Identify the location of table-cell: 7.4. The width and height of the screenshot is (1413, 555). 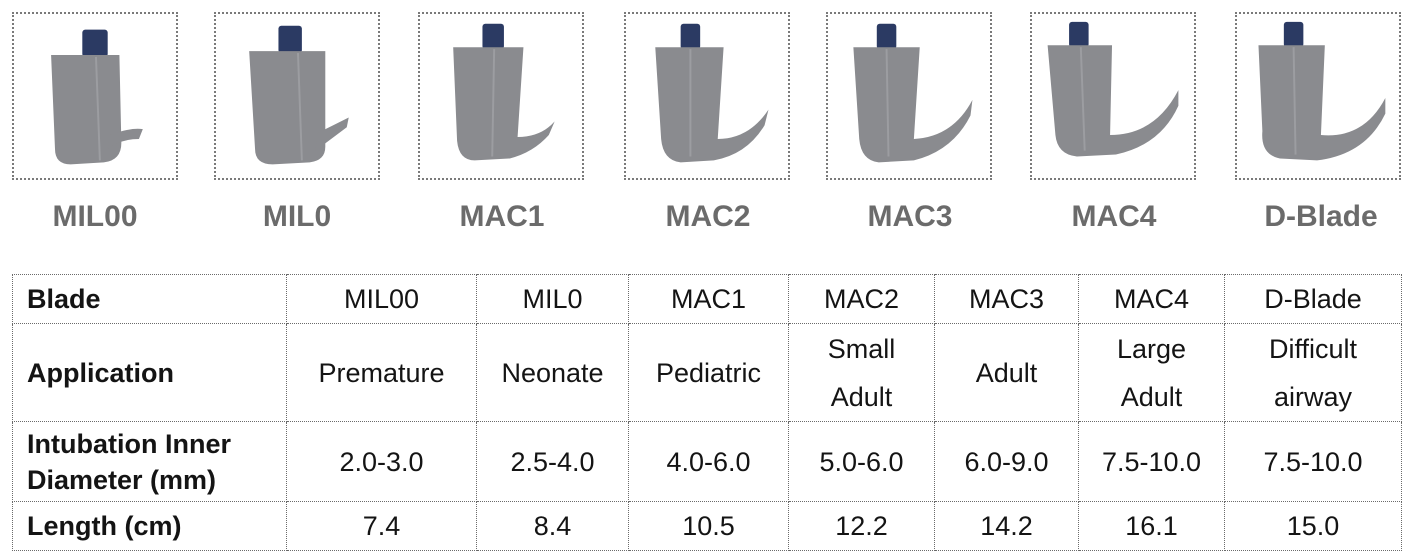
(381, 526).